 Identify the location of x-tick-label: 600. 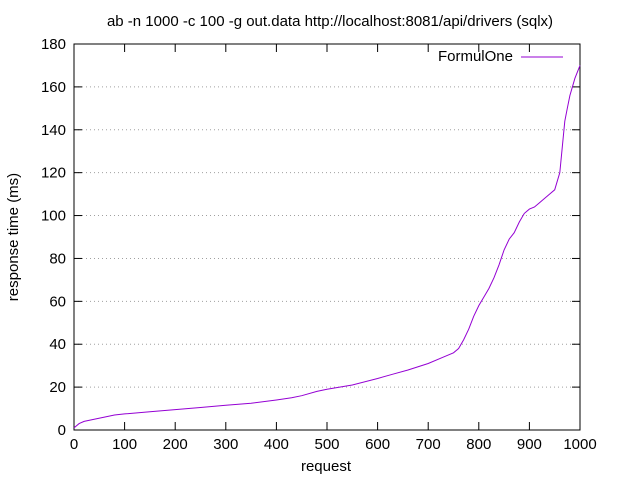
(377, 444).